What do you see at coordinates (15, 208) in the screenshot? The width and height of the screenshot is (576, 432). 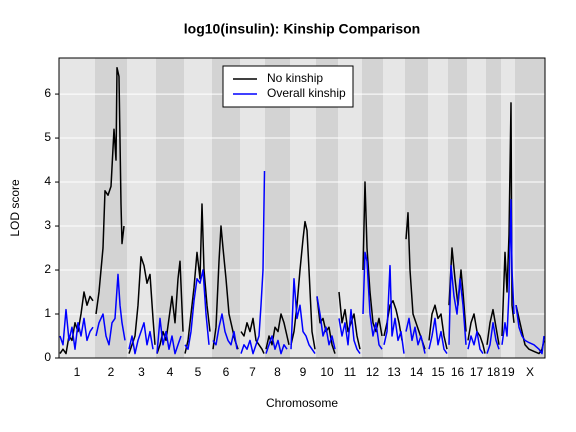 I see `y-axis-label: LOD score` at bounding box center [15, 208].